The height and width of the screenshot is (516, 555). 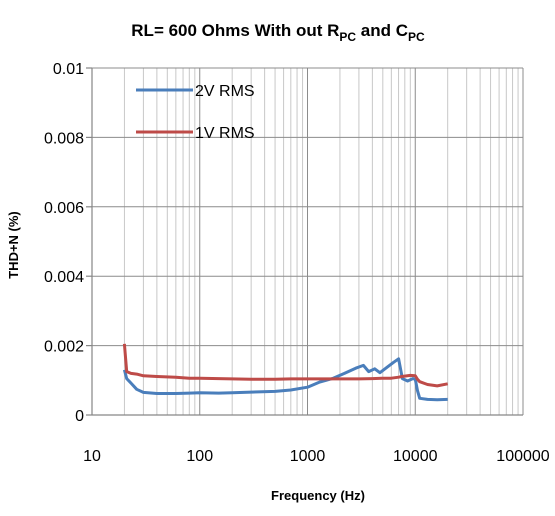 What do you see at coordinates (382, 30) in the screenshot?
I see `chart-title-mid: and C` at bounding box center [382, 30].